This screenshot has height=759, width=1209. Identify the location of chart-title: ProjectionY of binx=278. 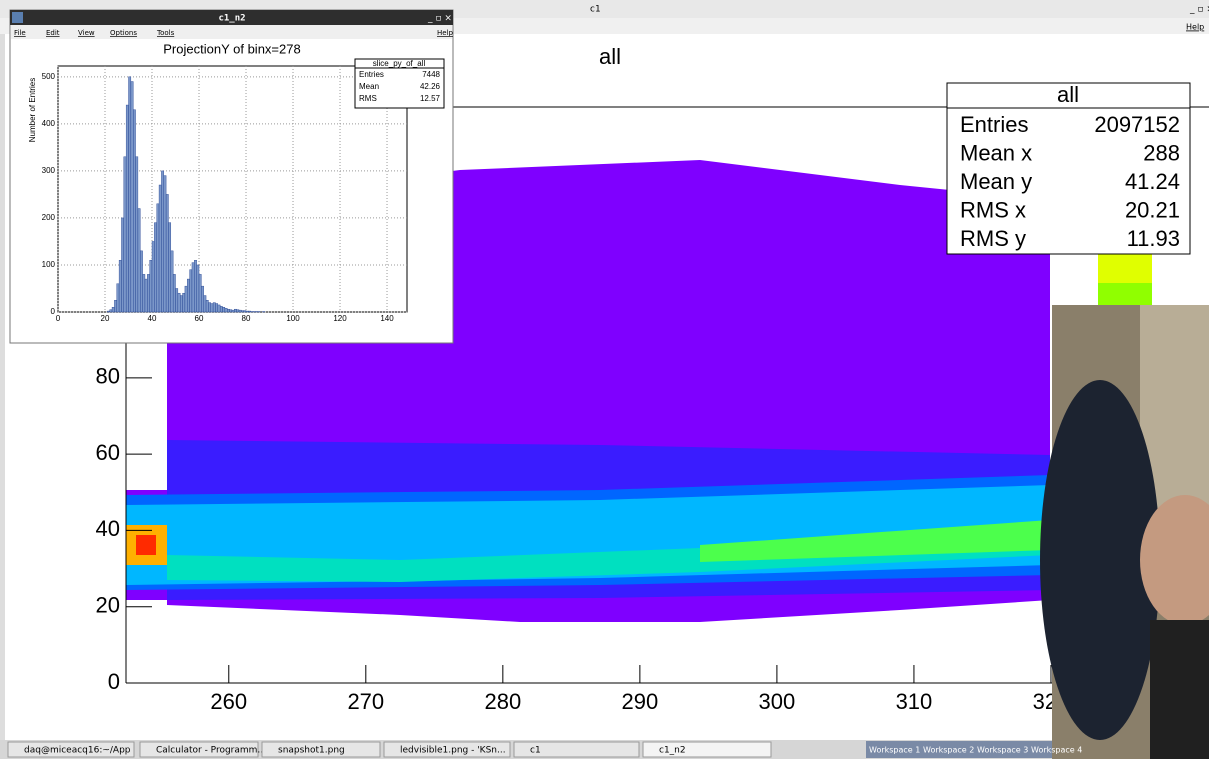
(231, 48).